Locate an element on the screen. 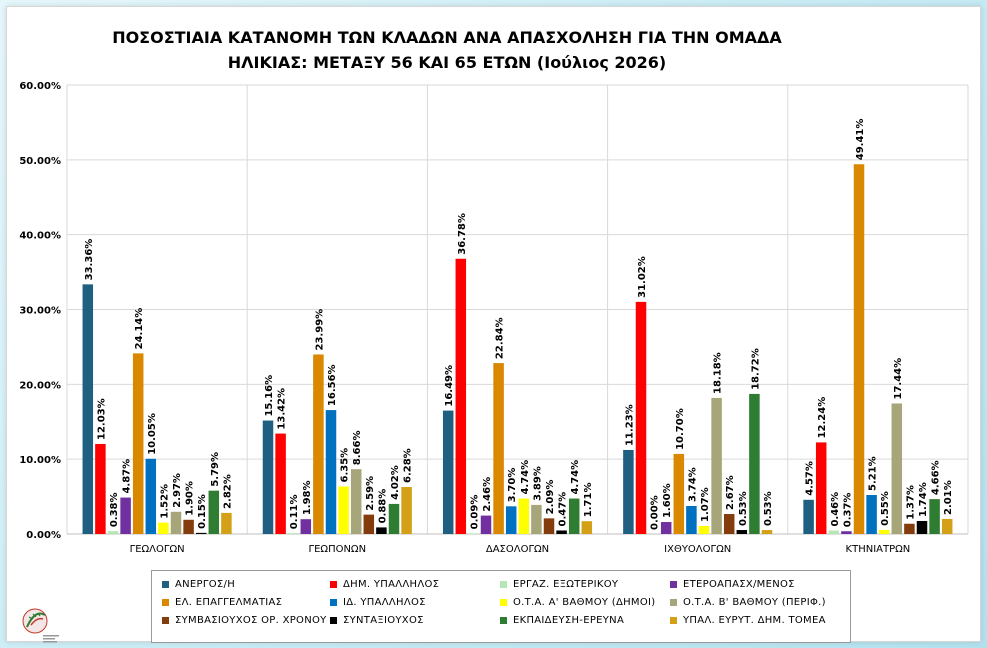 The image size is (987, 648). legend-item: ΕΚΠΑΙΔΕΥΣΗ-ΕΡΕΥΝΑ is located at coordinates (585, 620).